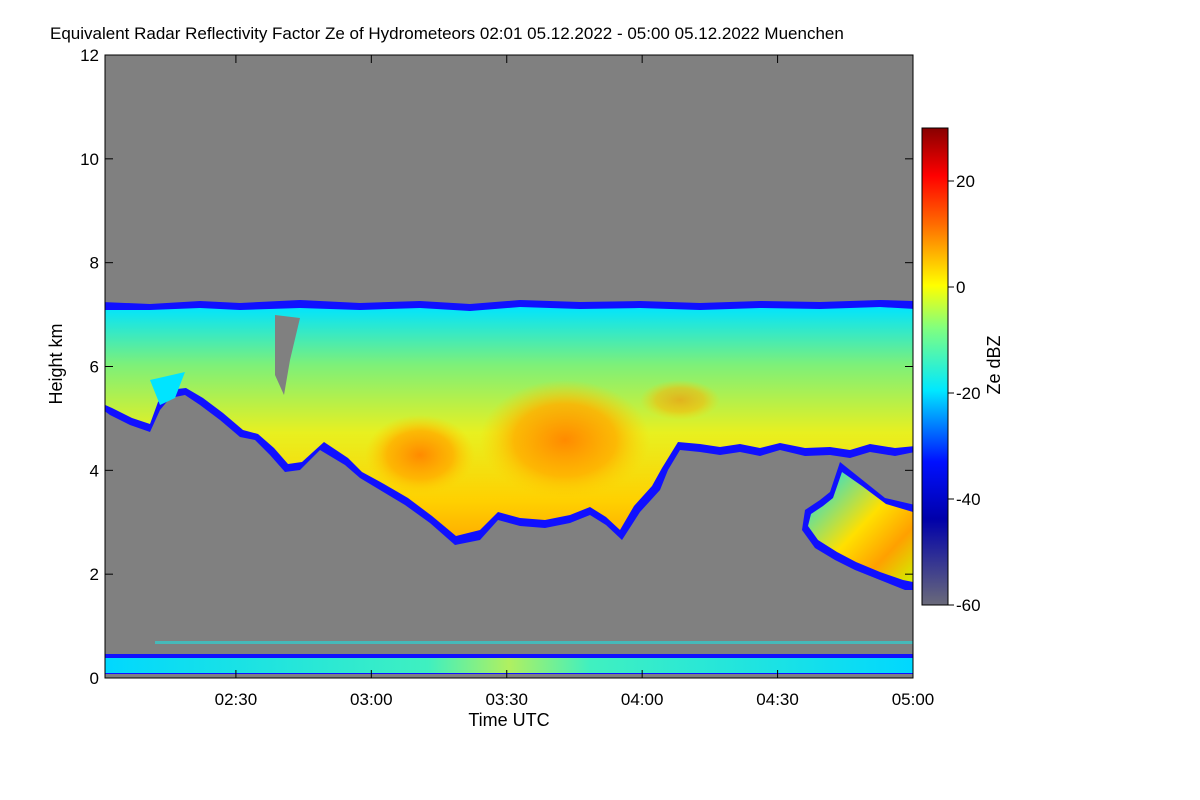  What do you see at coordinates (680, 400) in the screenshot?
I see `reflectivity-core-right` at bounding box center [680, 400].